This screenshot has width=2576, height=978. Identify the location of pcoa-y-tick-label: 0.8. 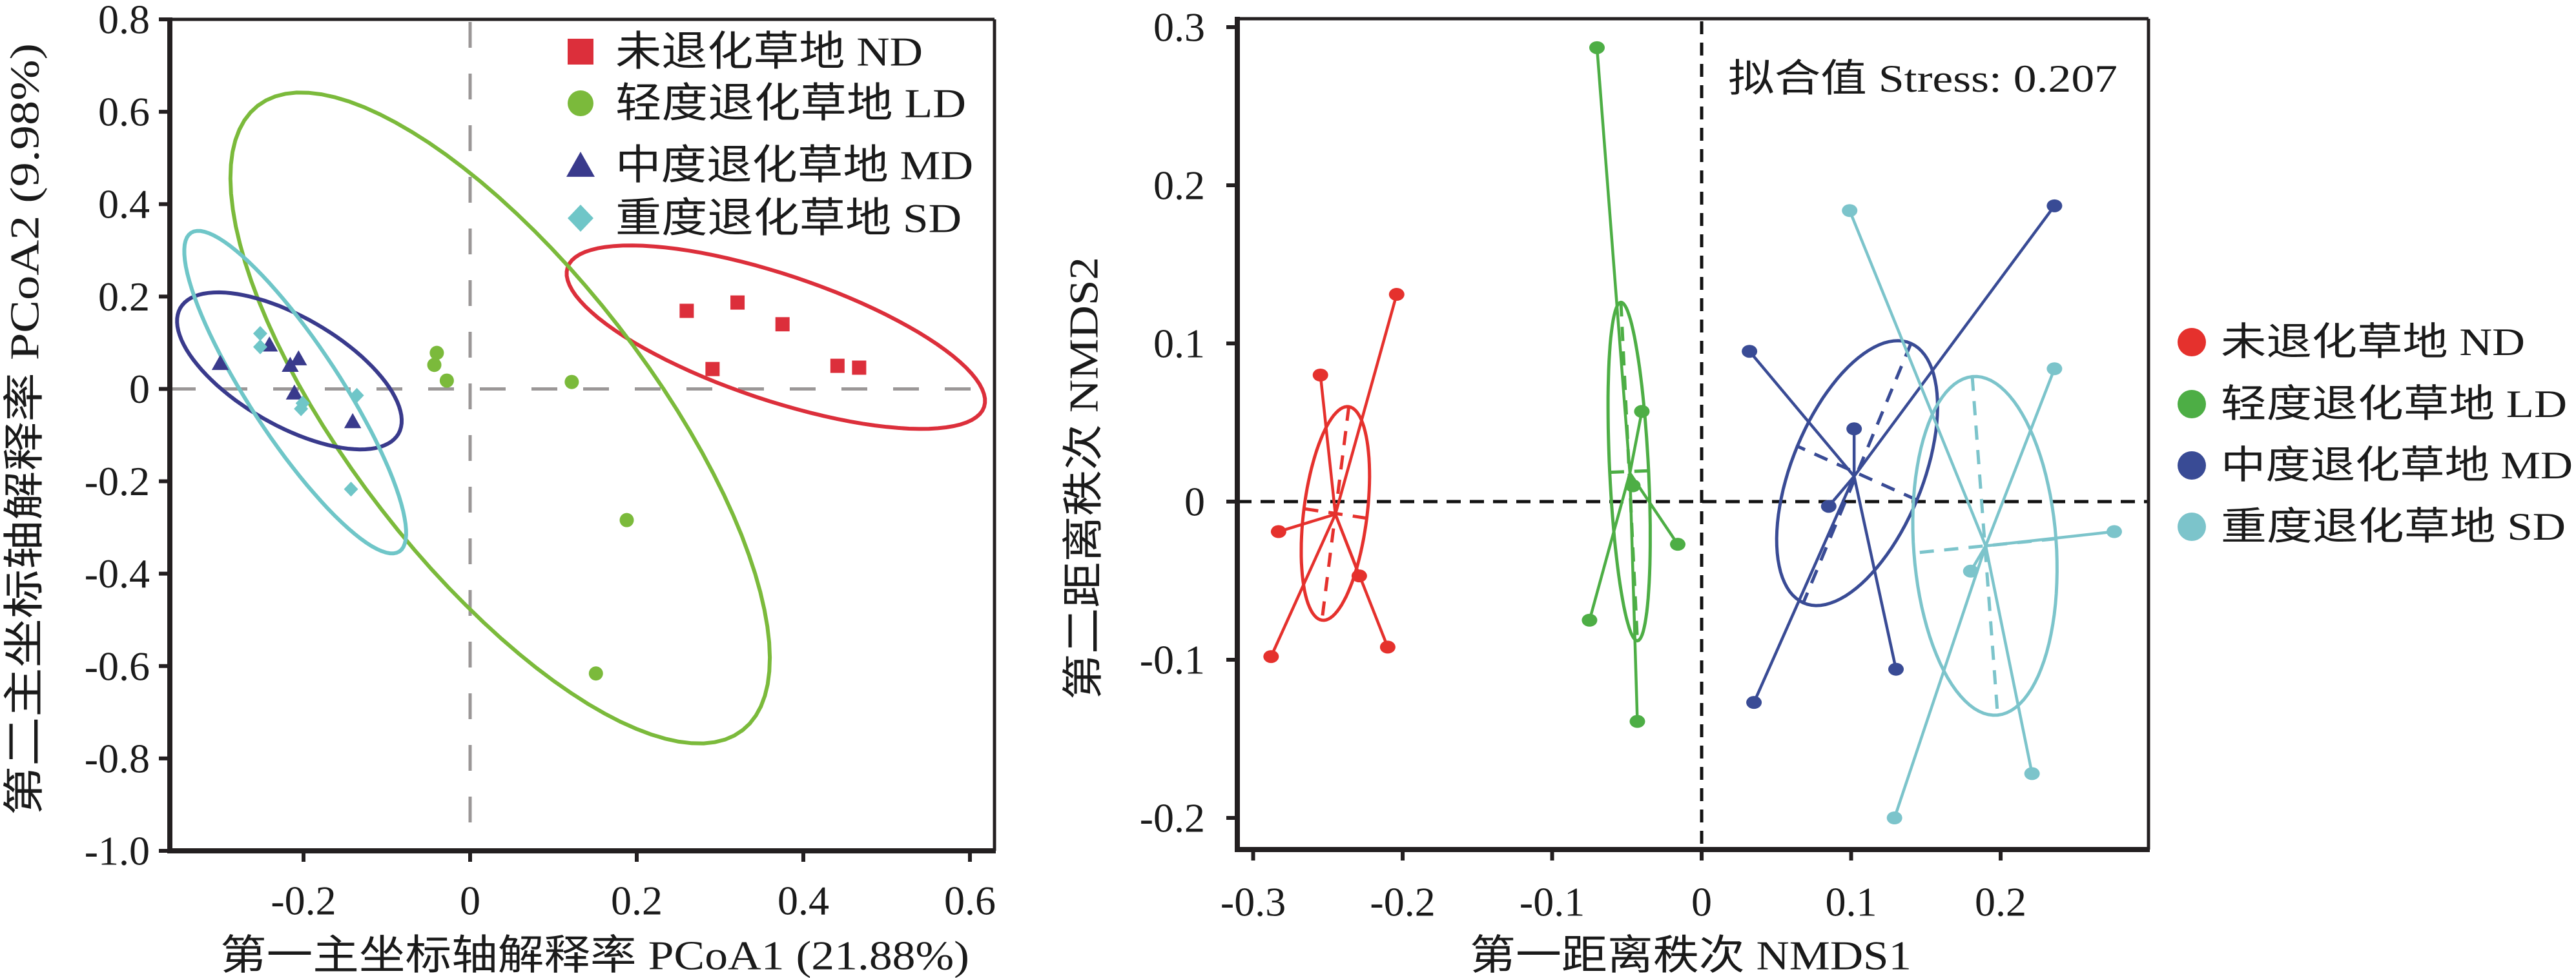
(124, 21).